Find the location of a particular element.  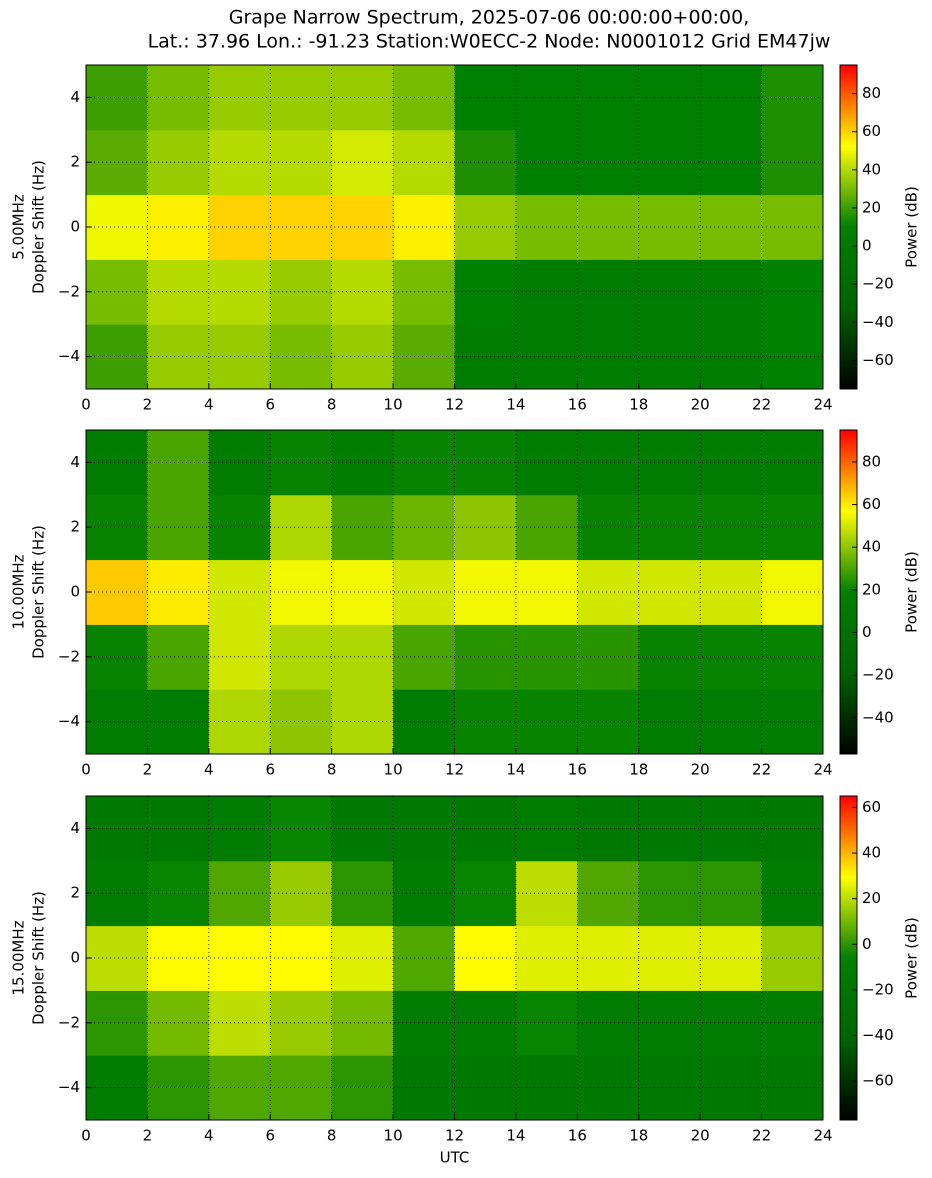

y-tick-label: −4 is located at coordinates (69, 356).